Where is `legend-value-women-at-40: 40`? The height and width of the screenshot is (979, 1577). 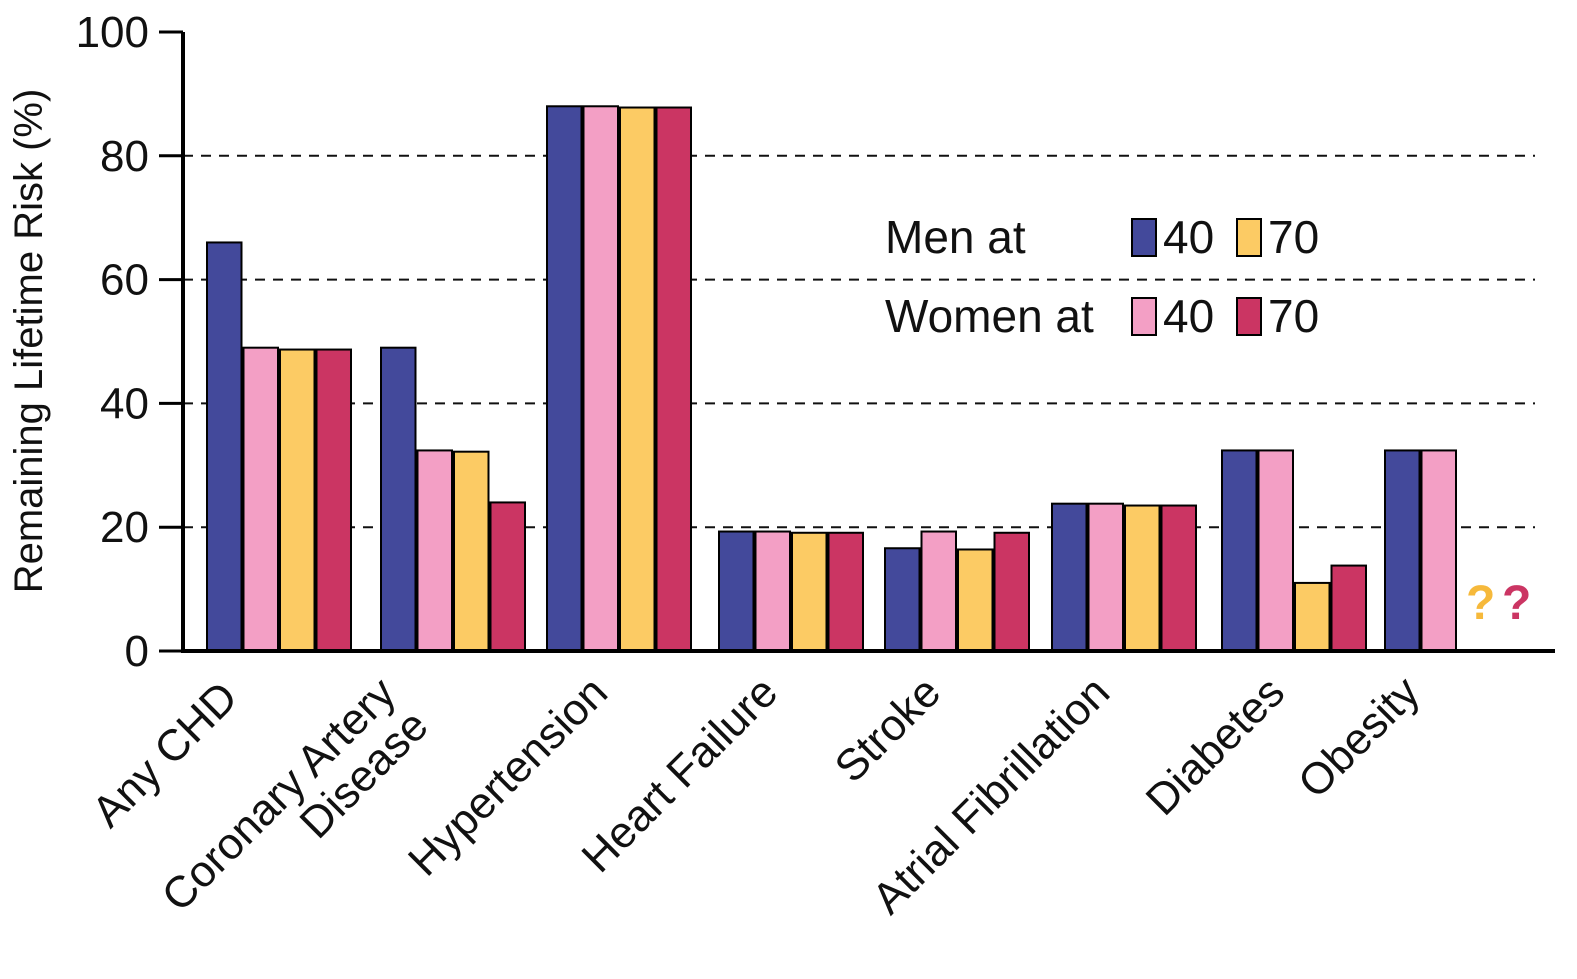 legend-value-women-at-40: 40 is located at coordinates (1188, 316).